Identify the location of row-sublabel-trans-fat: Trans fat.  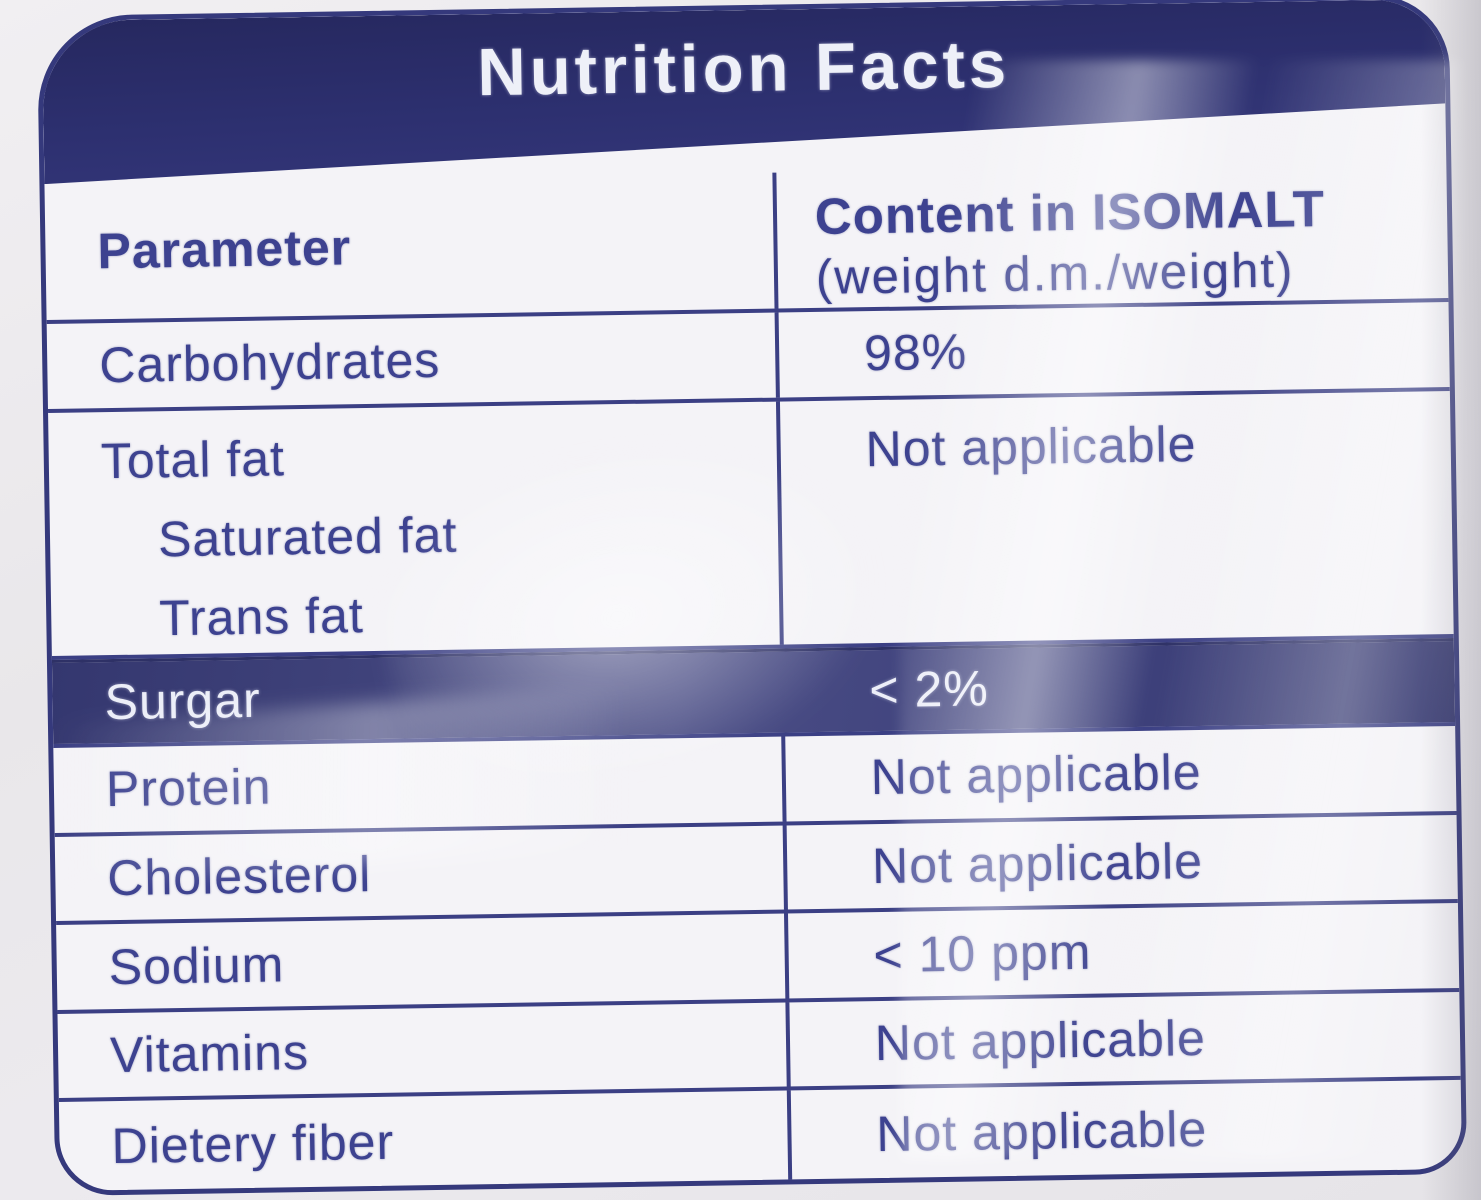
(261, 616).